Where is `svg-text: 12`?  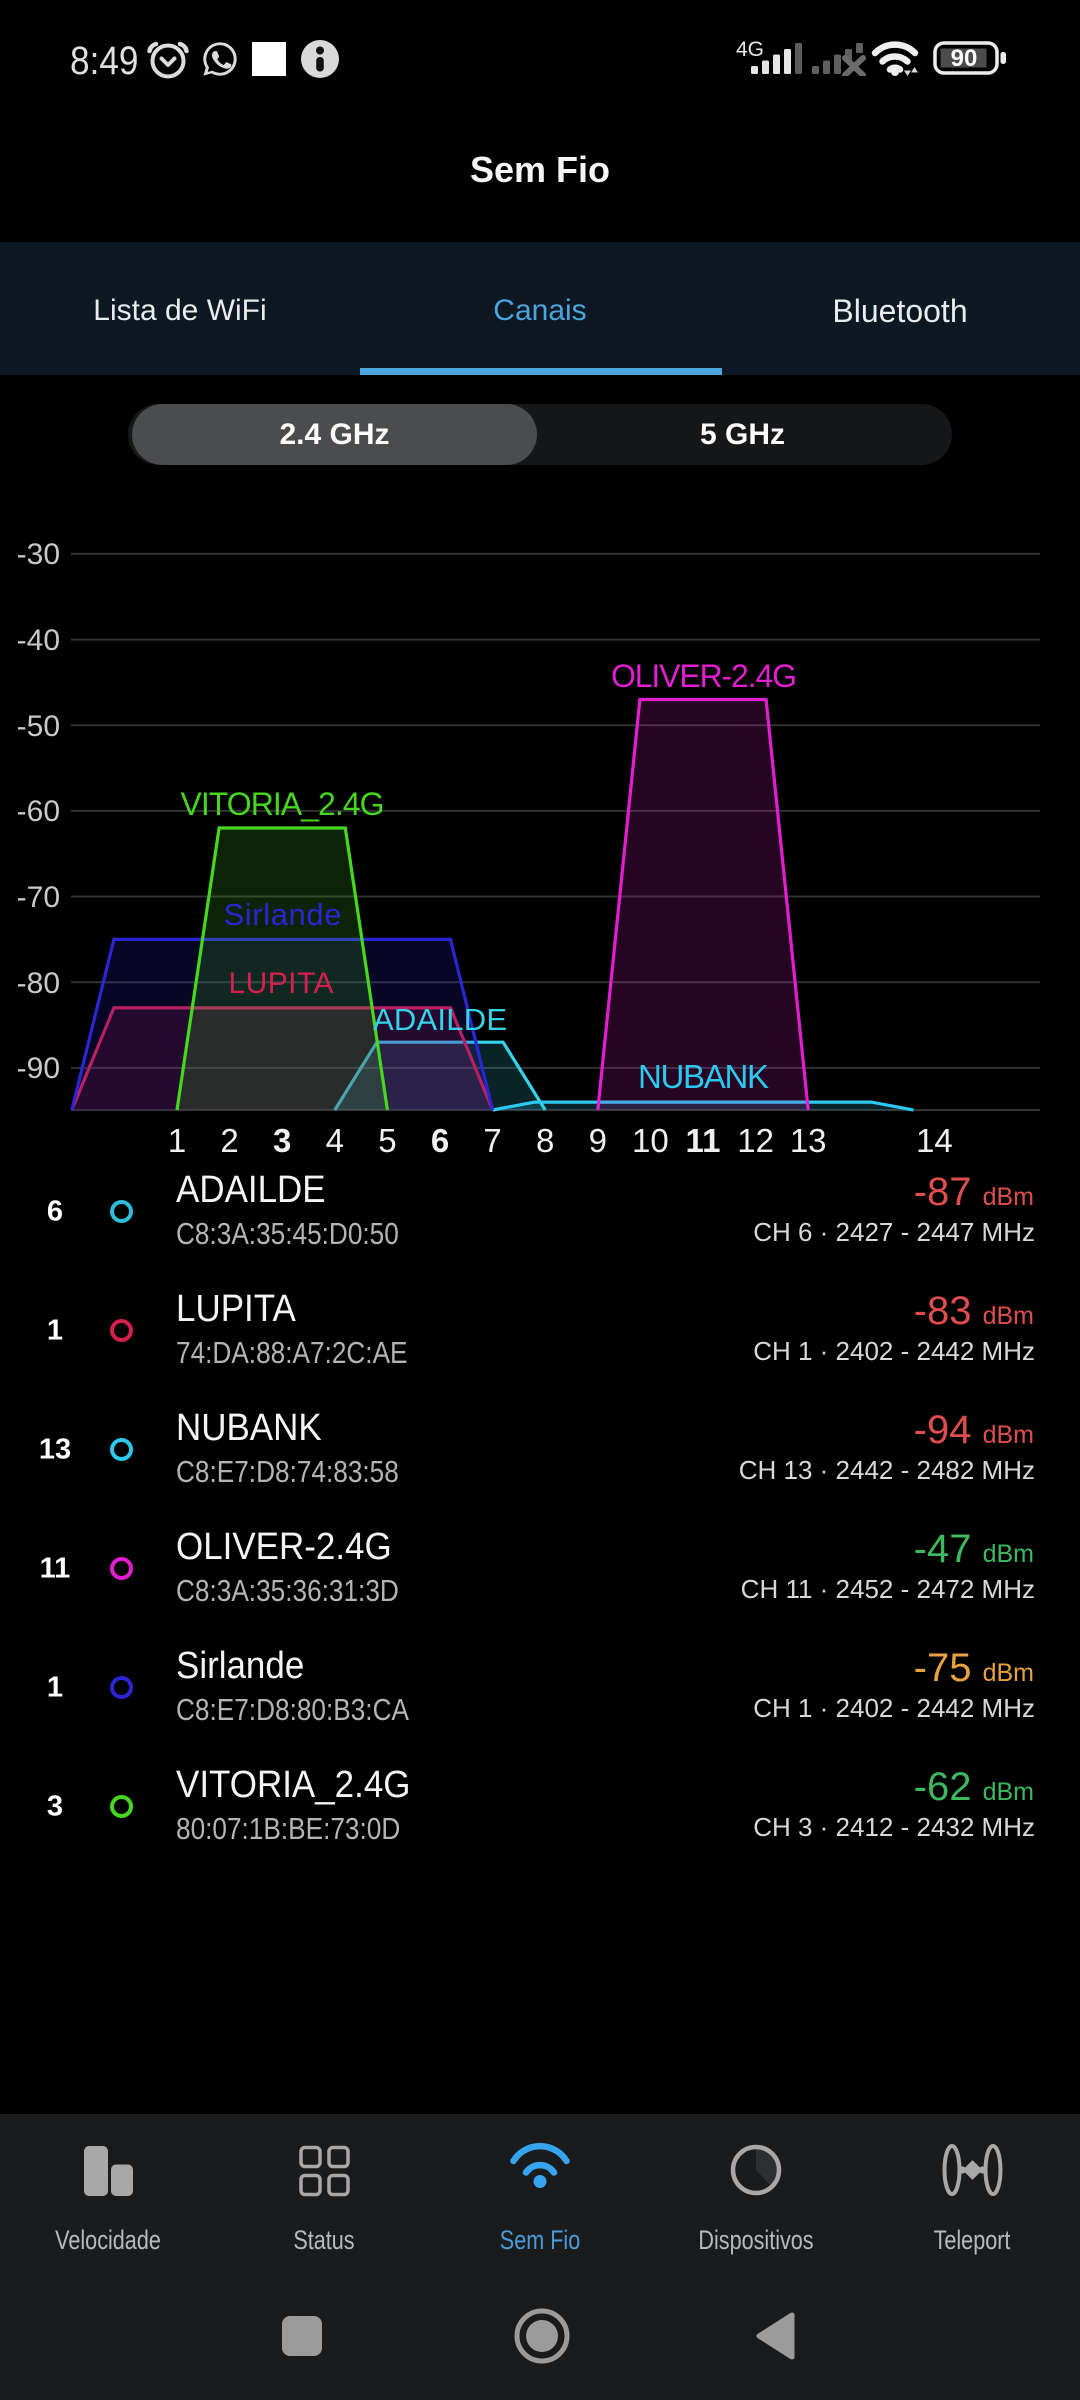 svg-text: 12 is located at coordinates (755, 1140).